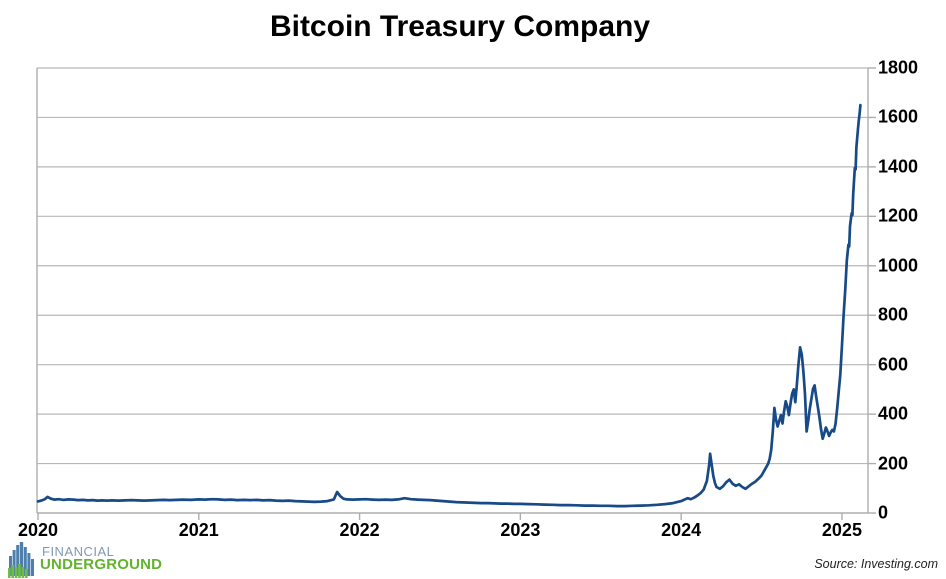 The width and height of the screenshot is (946, 579). I want to click on financial-underground-logo-icon, so click(21, 560).